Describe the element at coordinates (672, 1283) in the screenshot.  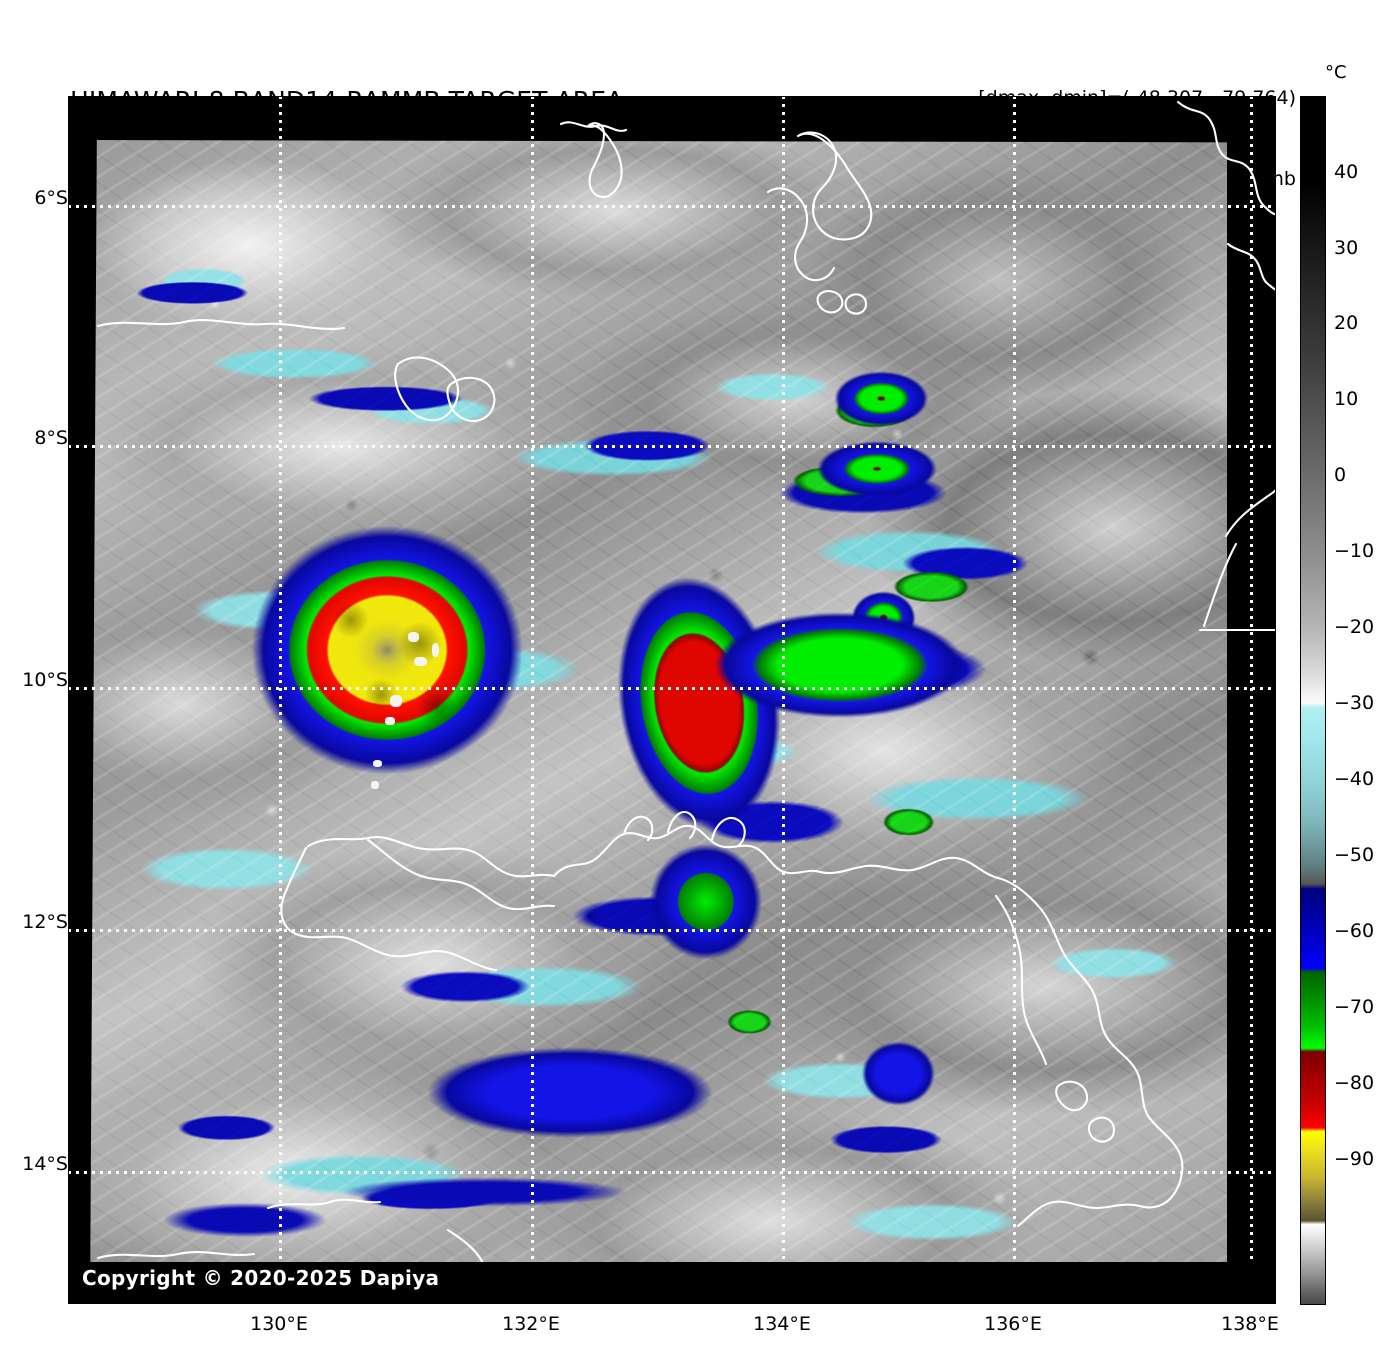
I see `footer-black-strip` at that location.